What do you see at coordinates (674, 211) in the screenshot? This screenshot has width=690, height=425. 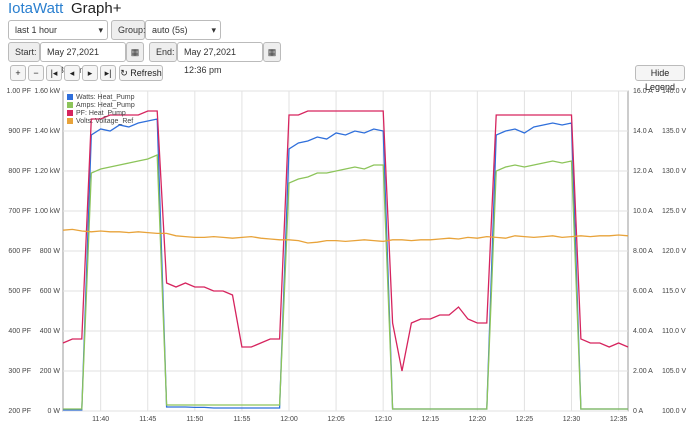 I see `y-tick-label: 125.0 V` at bounding box center [674, 211].